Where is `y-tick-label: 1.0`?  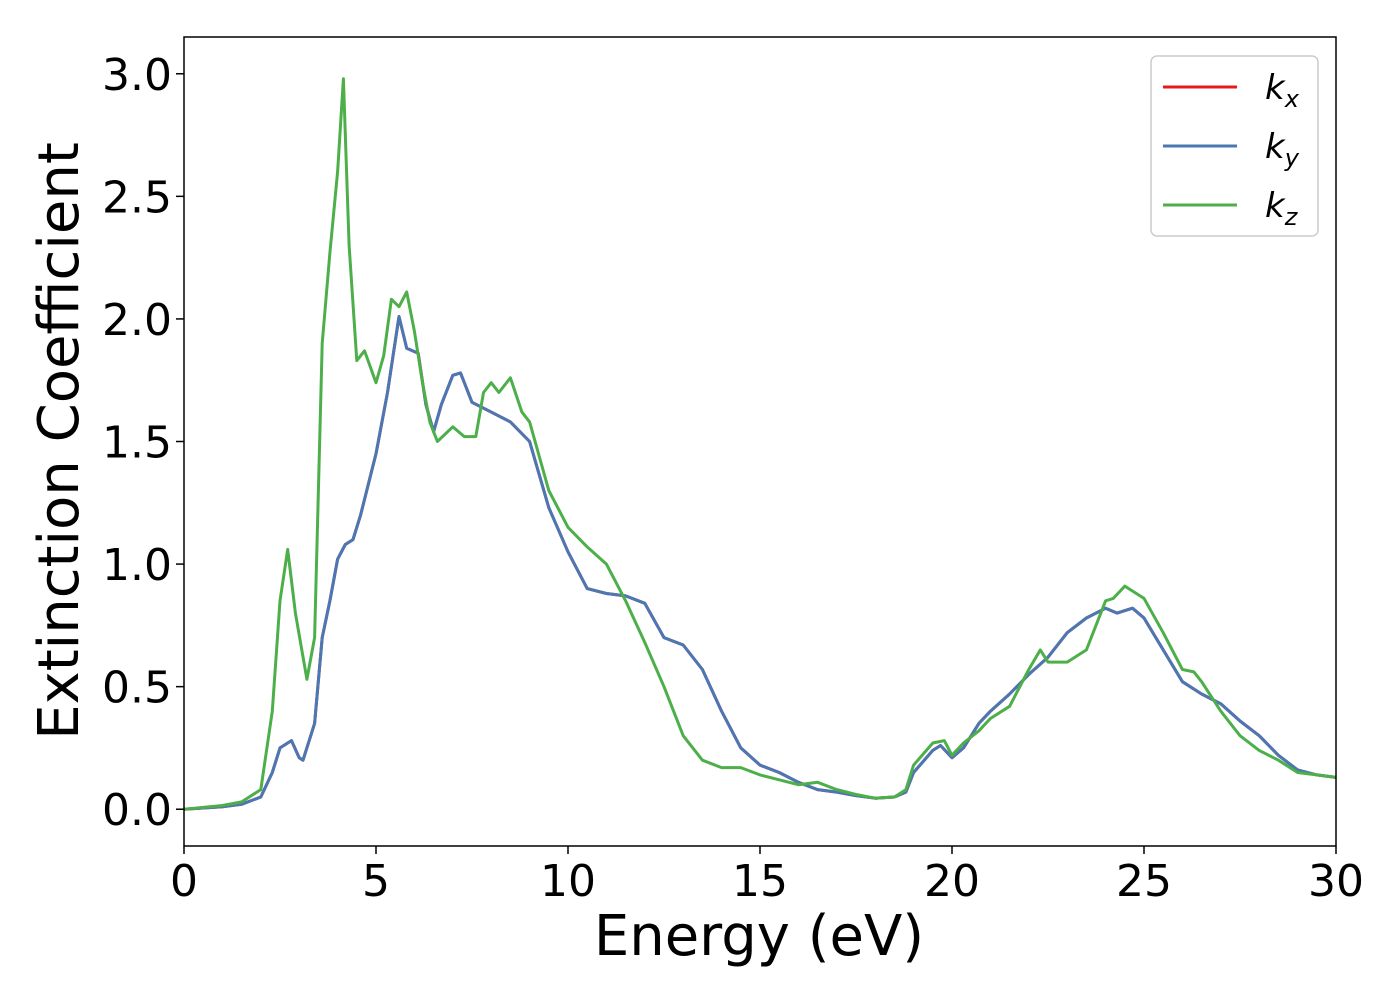
y-tick-label: 1.0 is located at coordinates (137, 565).